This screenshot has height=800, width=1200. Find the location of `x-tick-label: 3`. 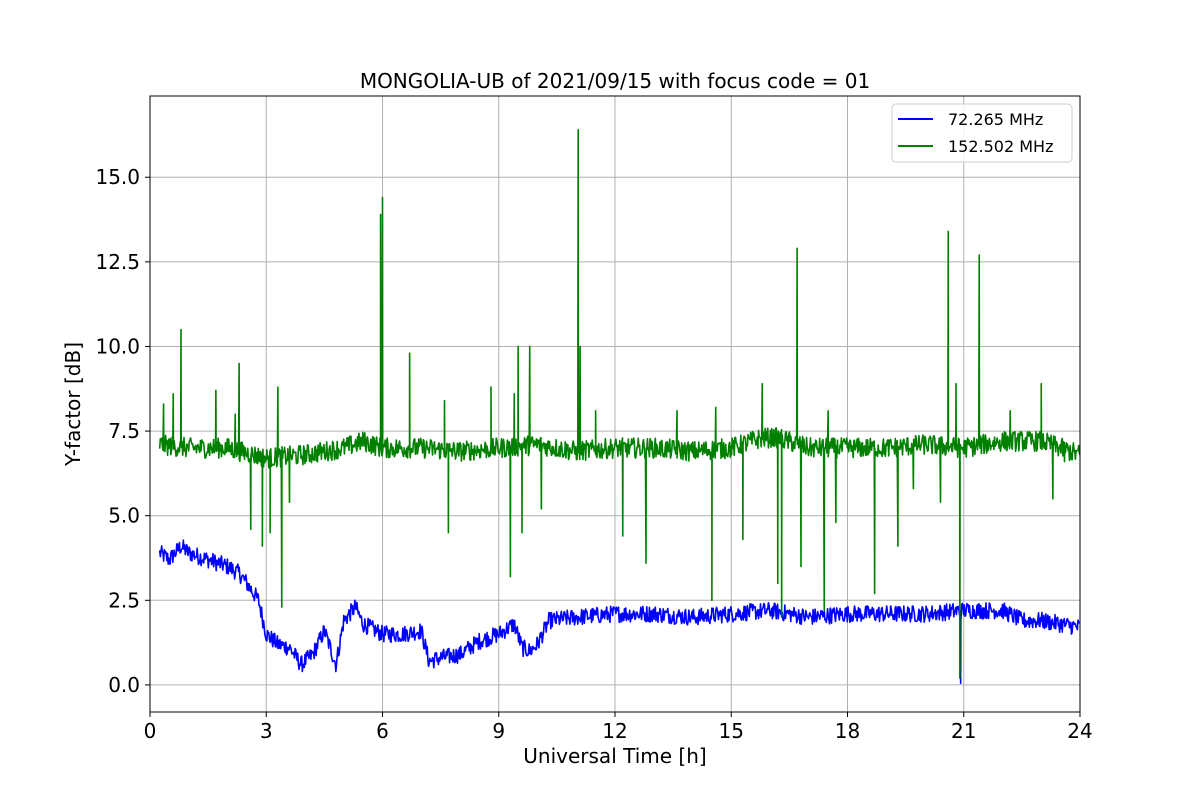

x-tick-label: 3 is located at coordinates (266, 731).